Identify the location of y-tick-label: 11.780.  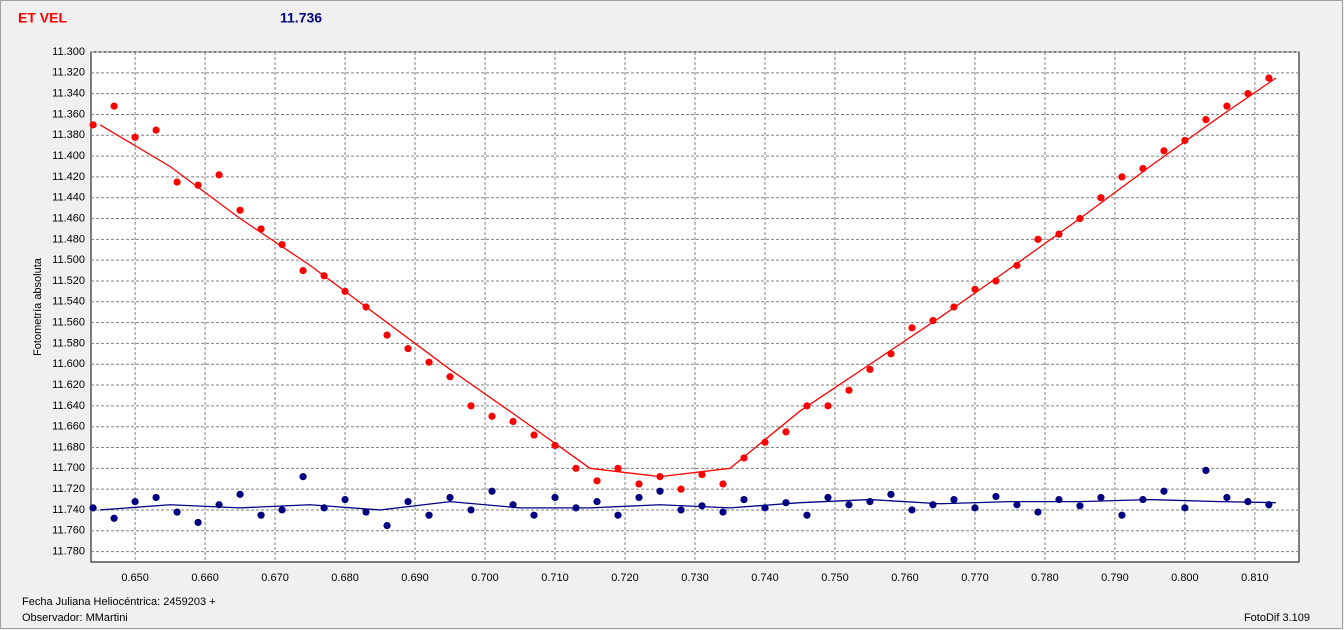
(68, 551).